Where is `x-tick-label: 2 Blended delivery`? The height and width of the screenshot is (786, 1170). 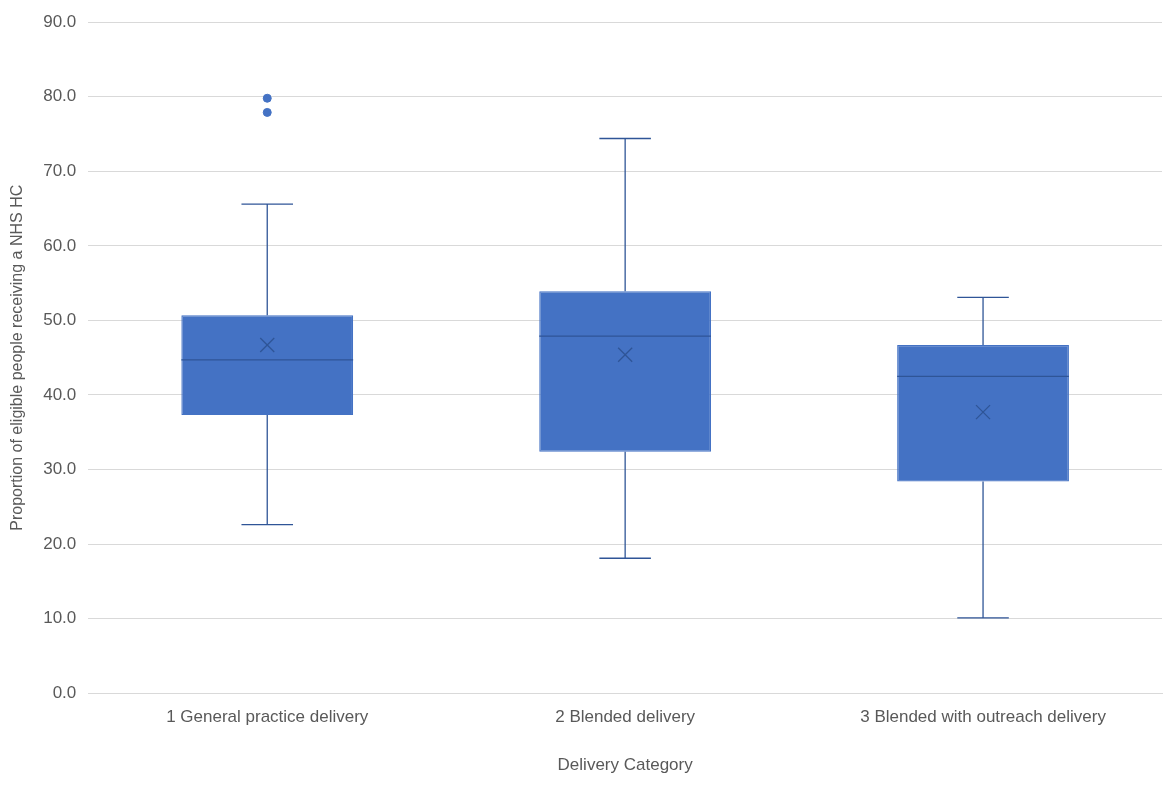
x-tick-label: 2 Blended delivery is located at coordinates (625, 717).